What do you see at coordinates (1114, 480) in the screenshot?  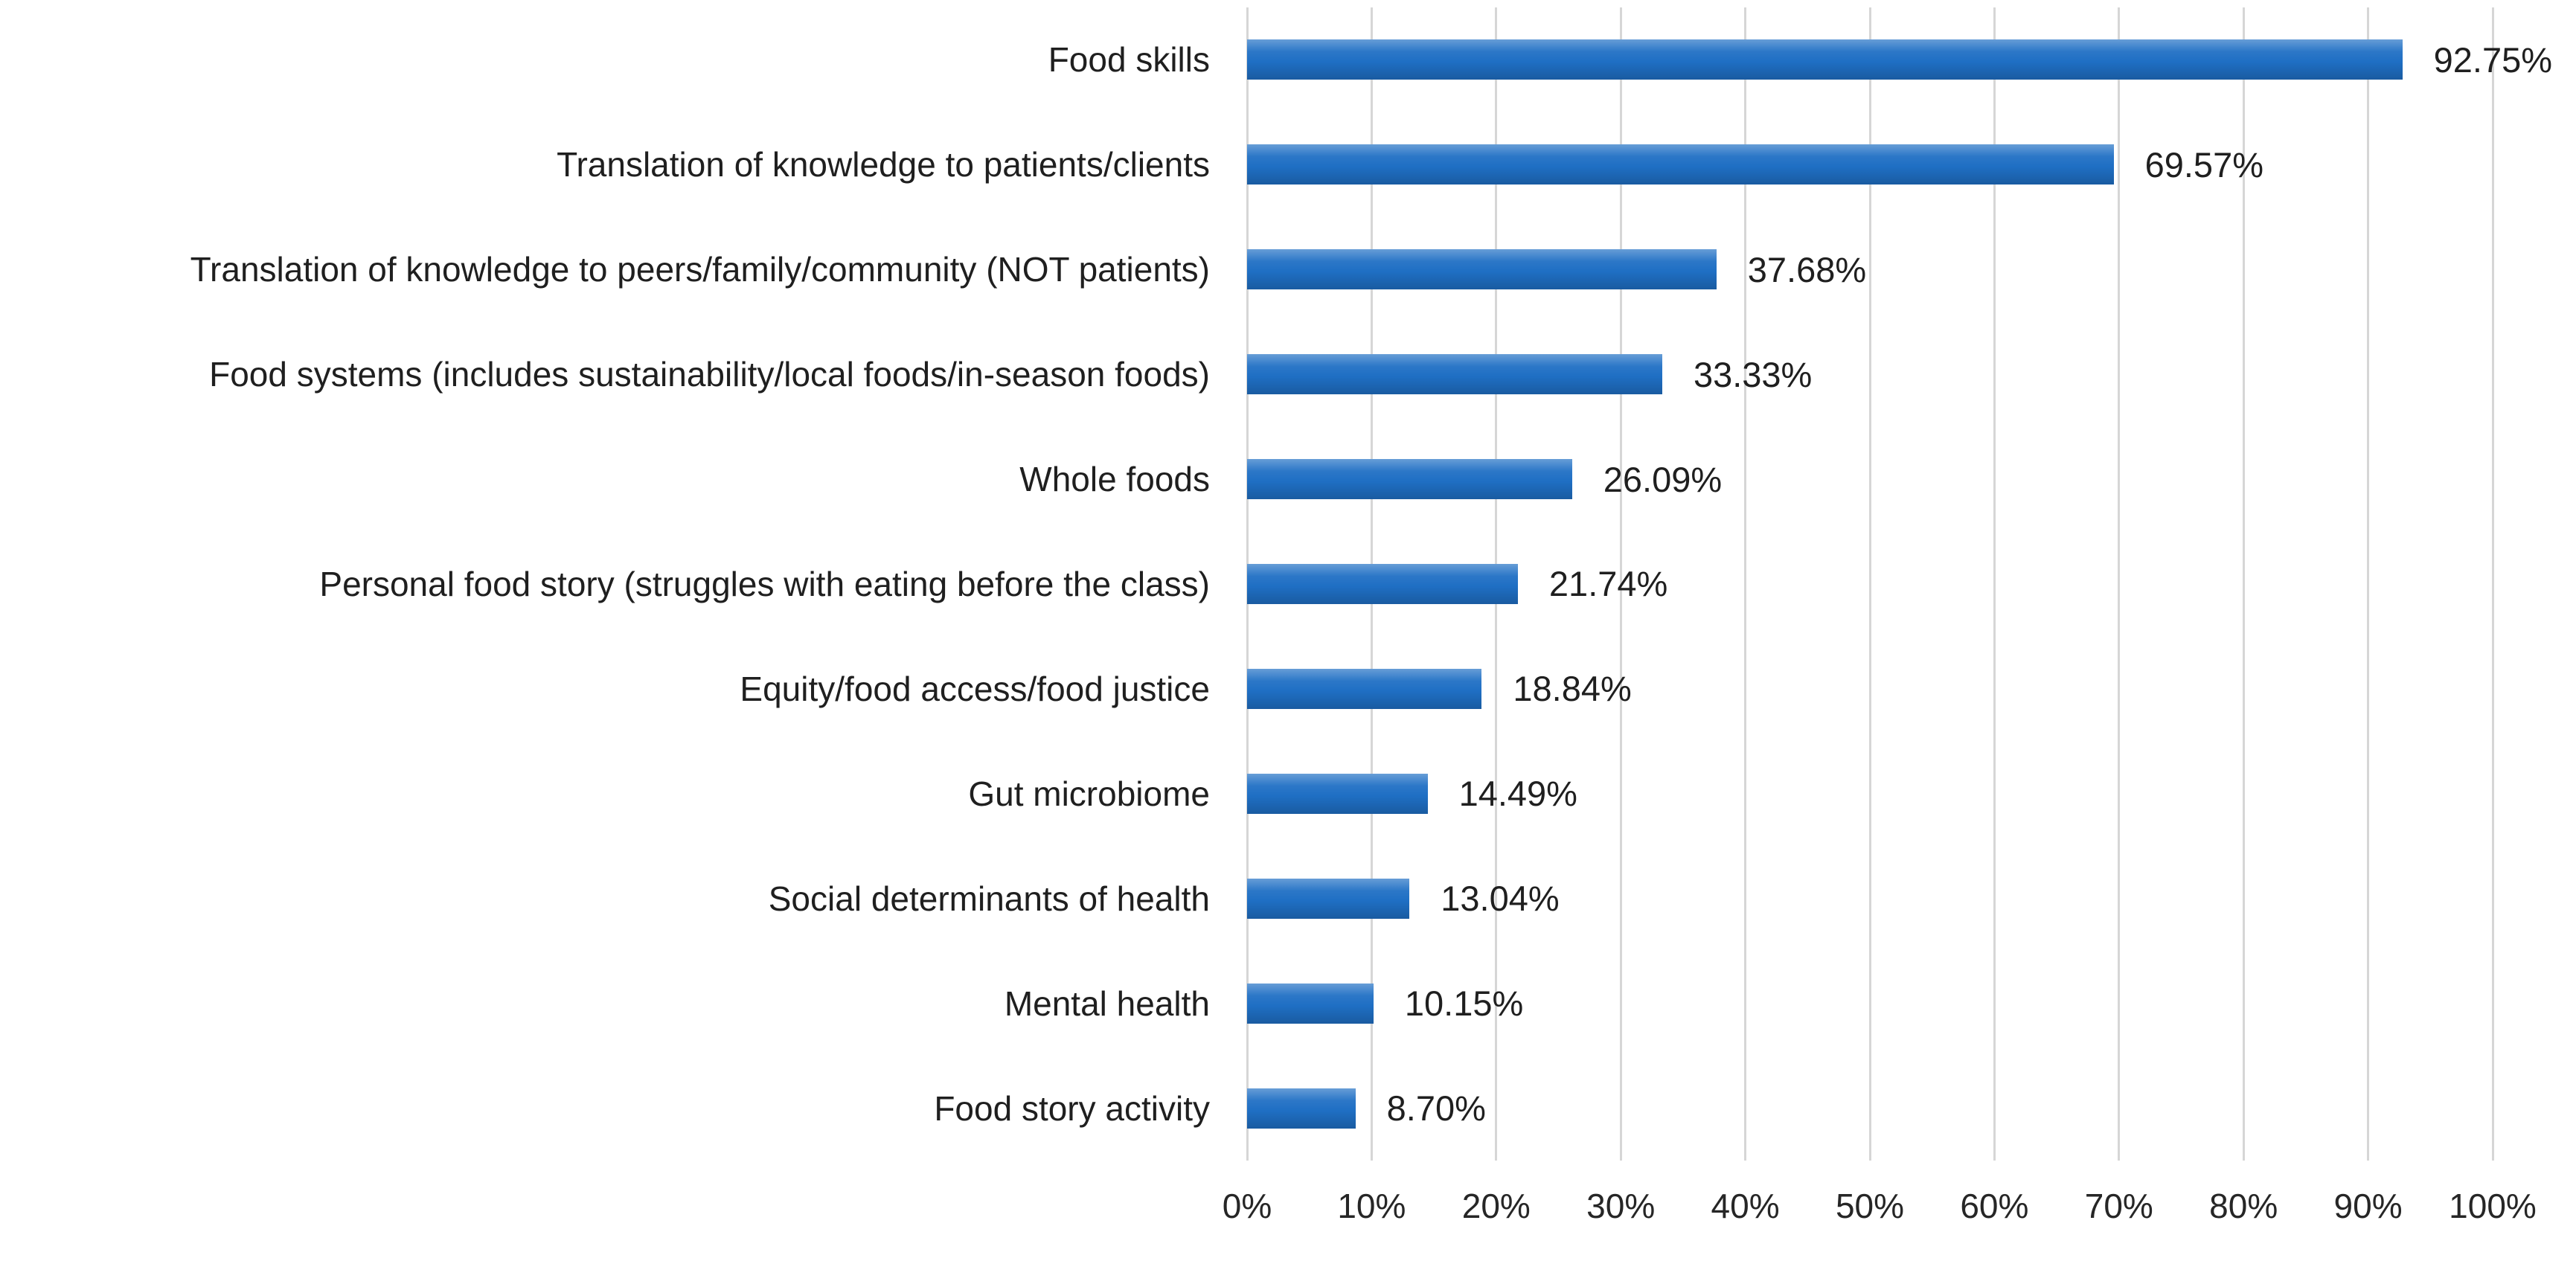 I see `category-label: Whole foods` at bounding box center [1114, 480].